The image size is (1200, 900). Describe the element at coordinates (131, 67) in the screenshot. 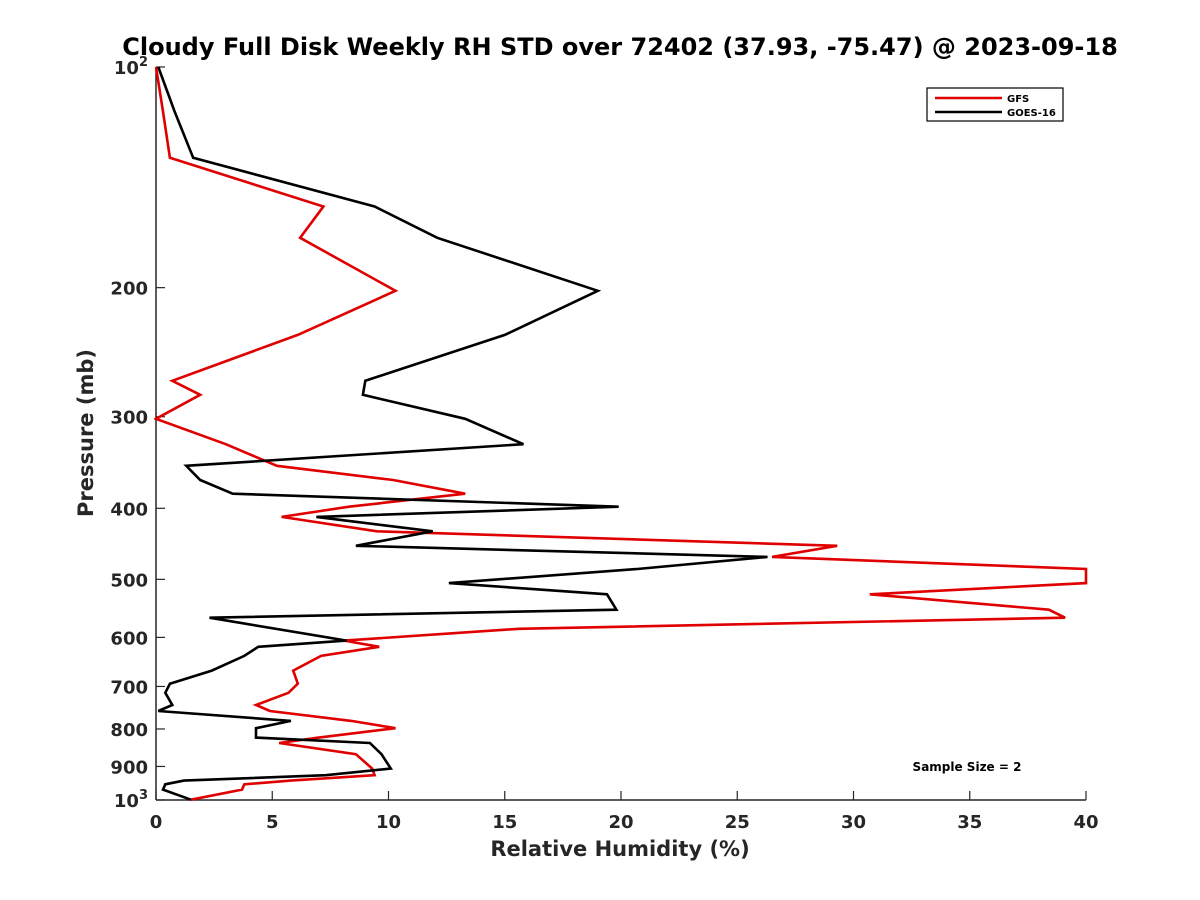

I see `y-tick-label: 10²` at that location.